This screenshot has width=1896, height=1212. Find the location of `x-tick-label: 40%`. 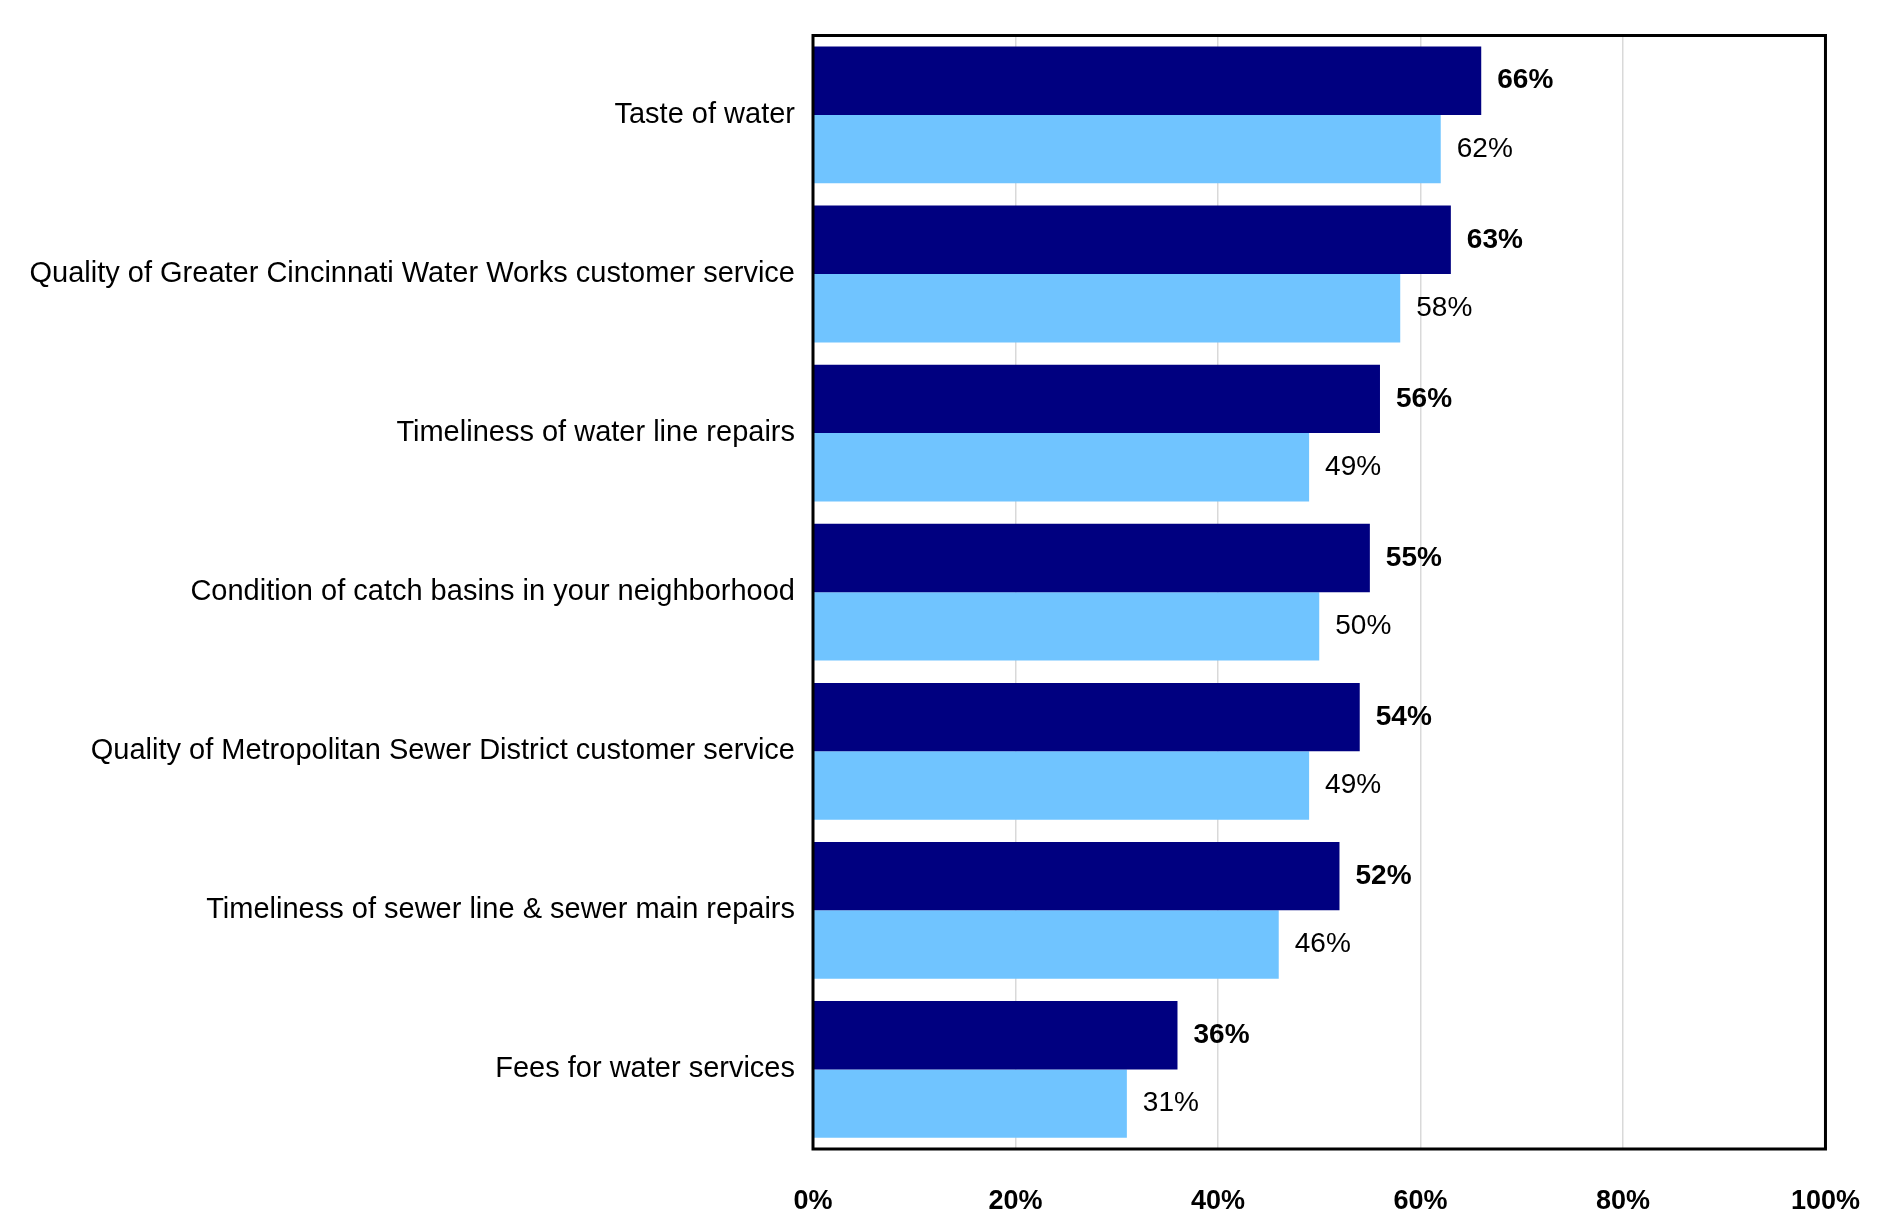

x-tick-label: 40% is located at coordinates (1218, 1198).